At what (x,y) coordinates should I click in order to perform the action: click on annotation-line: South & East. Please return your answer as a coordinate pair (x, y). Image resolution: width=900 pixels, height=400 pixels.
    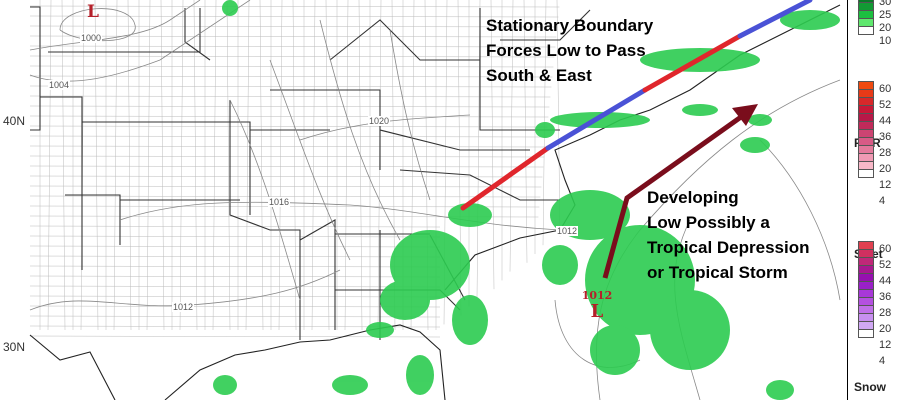
    Looking at the image, I should click on (539, 75).